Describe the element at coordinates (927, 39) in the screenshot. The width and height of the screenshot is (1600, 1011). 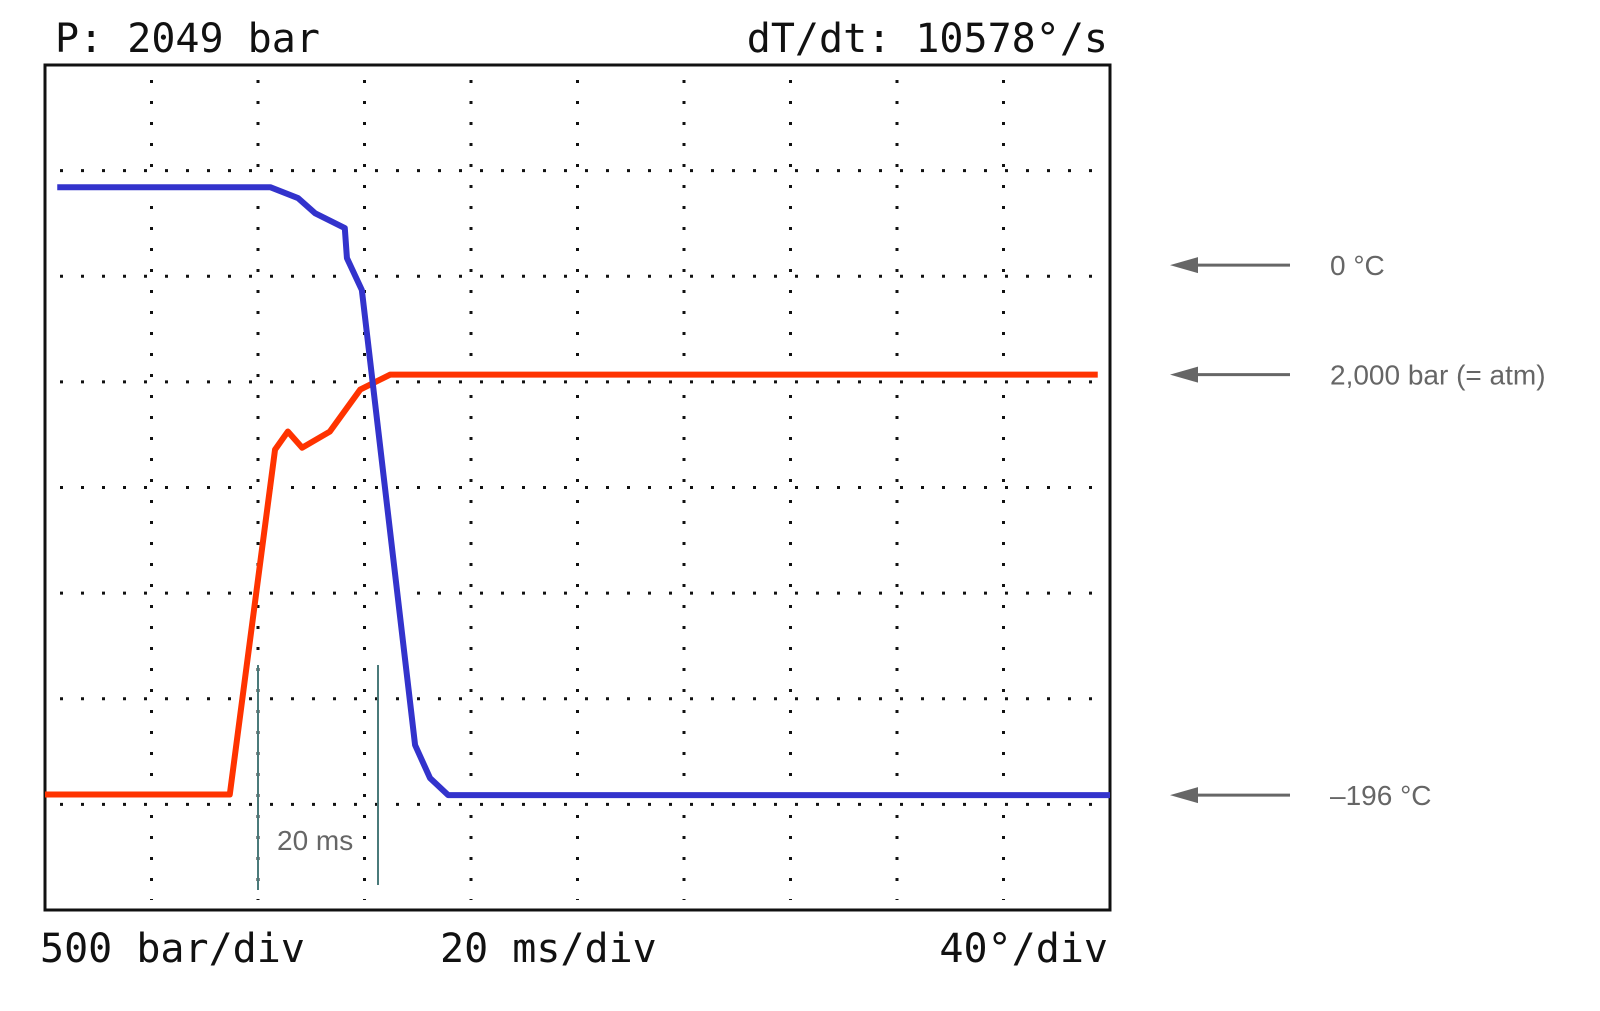
I see `header-rate: dT/dt: 10578°/s` at that location.